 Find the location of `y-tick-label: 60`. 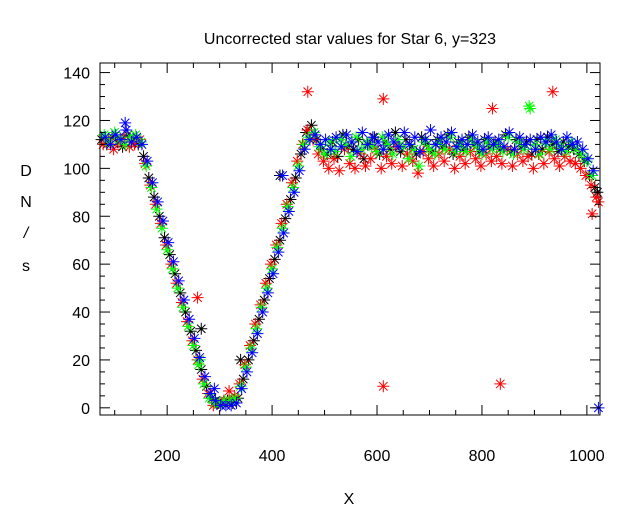

y-tick-label: 60 is located at coordinates (81, 265).